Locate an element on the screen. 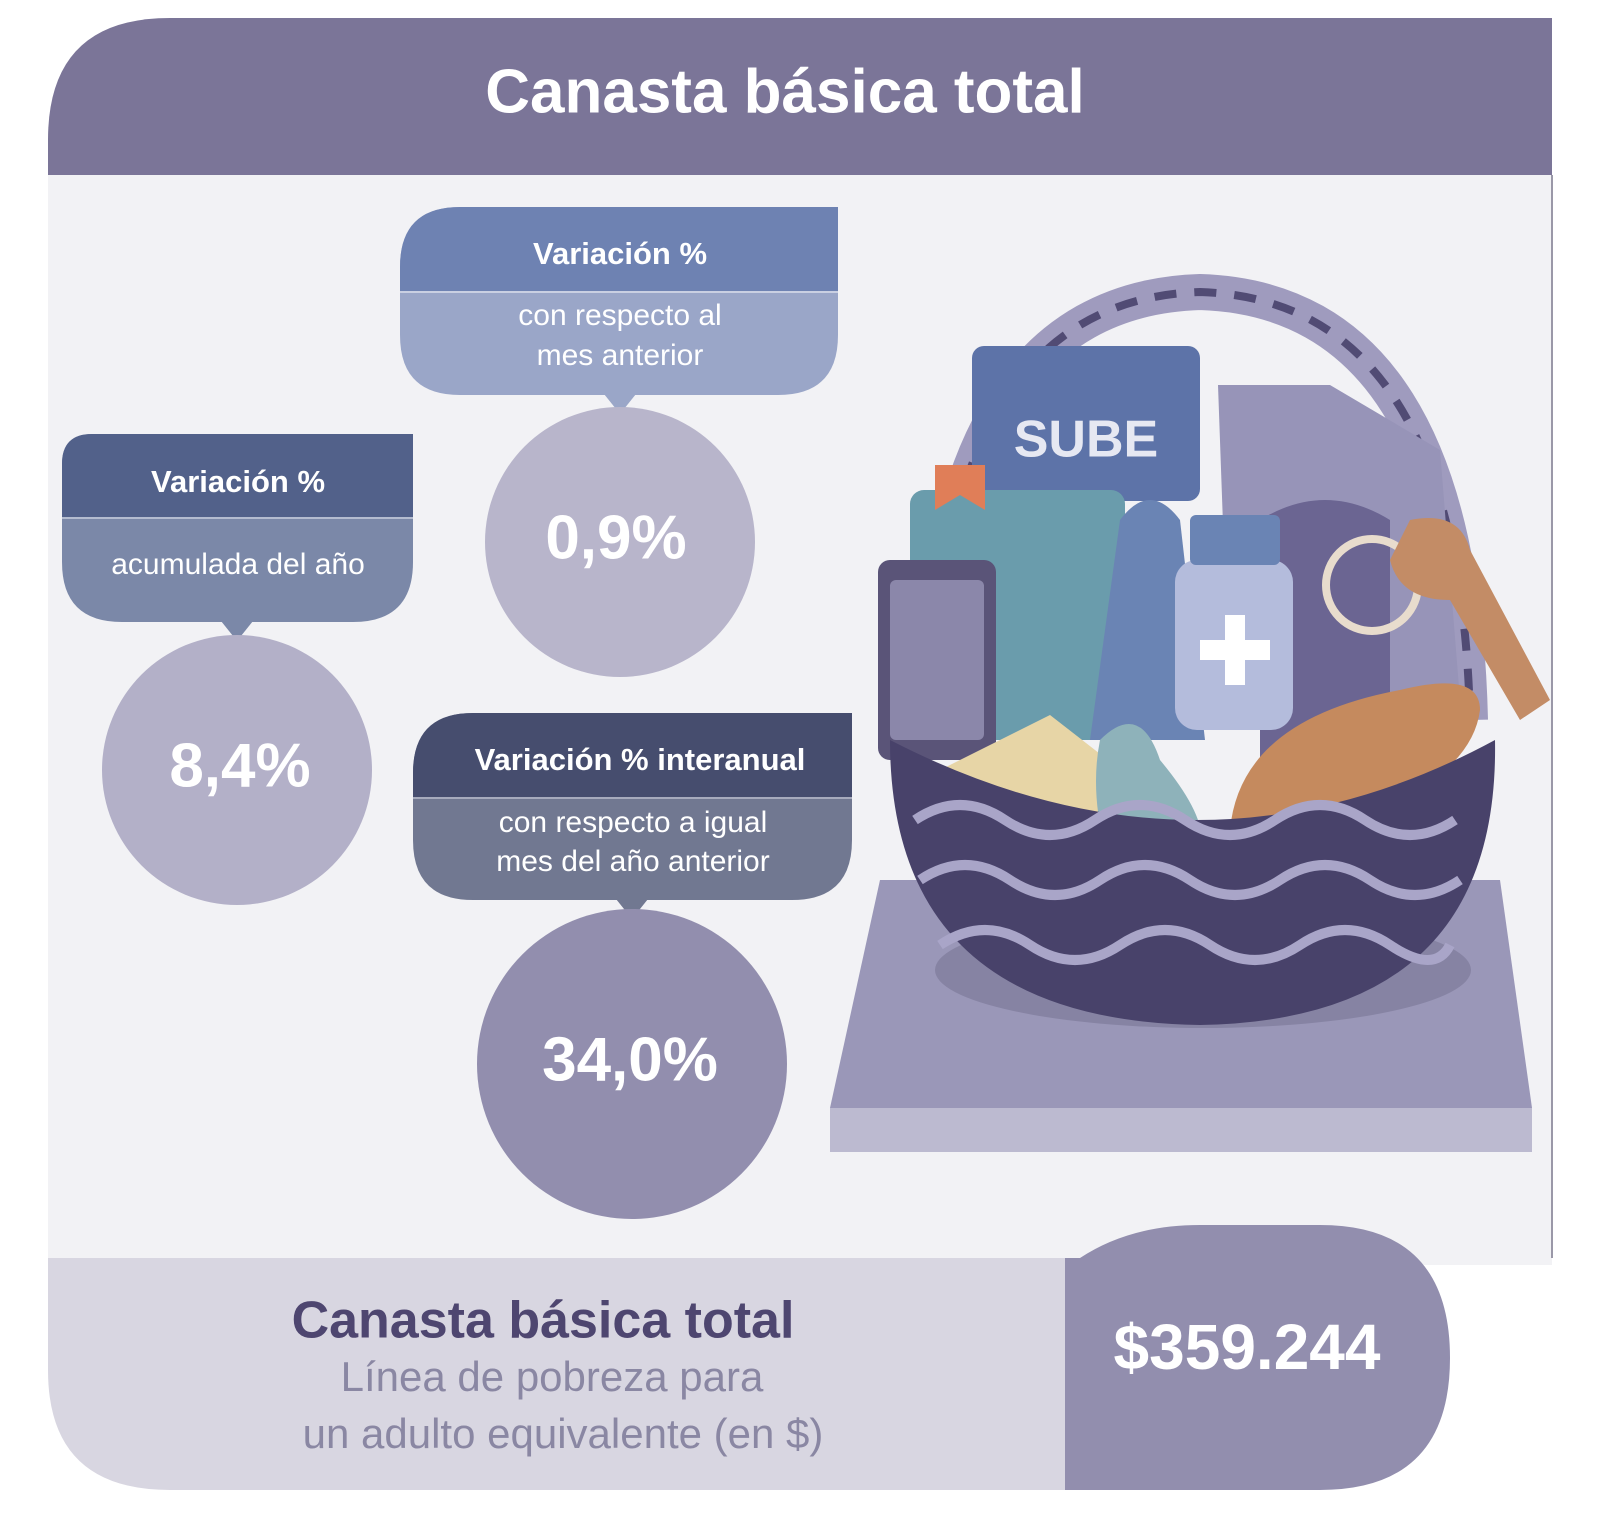 Image resolution: width=1600 pixels, height=1530 pixels. platform-edge is located at coordinates (1181, 1130).